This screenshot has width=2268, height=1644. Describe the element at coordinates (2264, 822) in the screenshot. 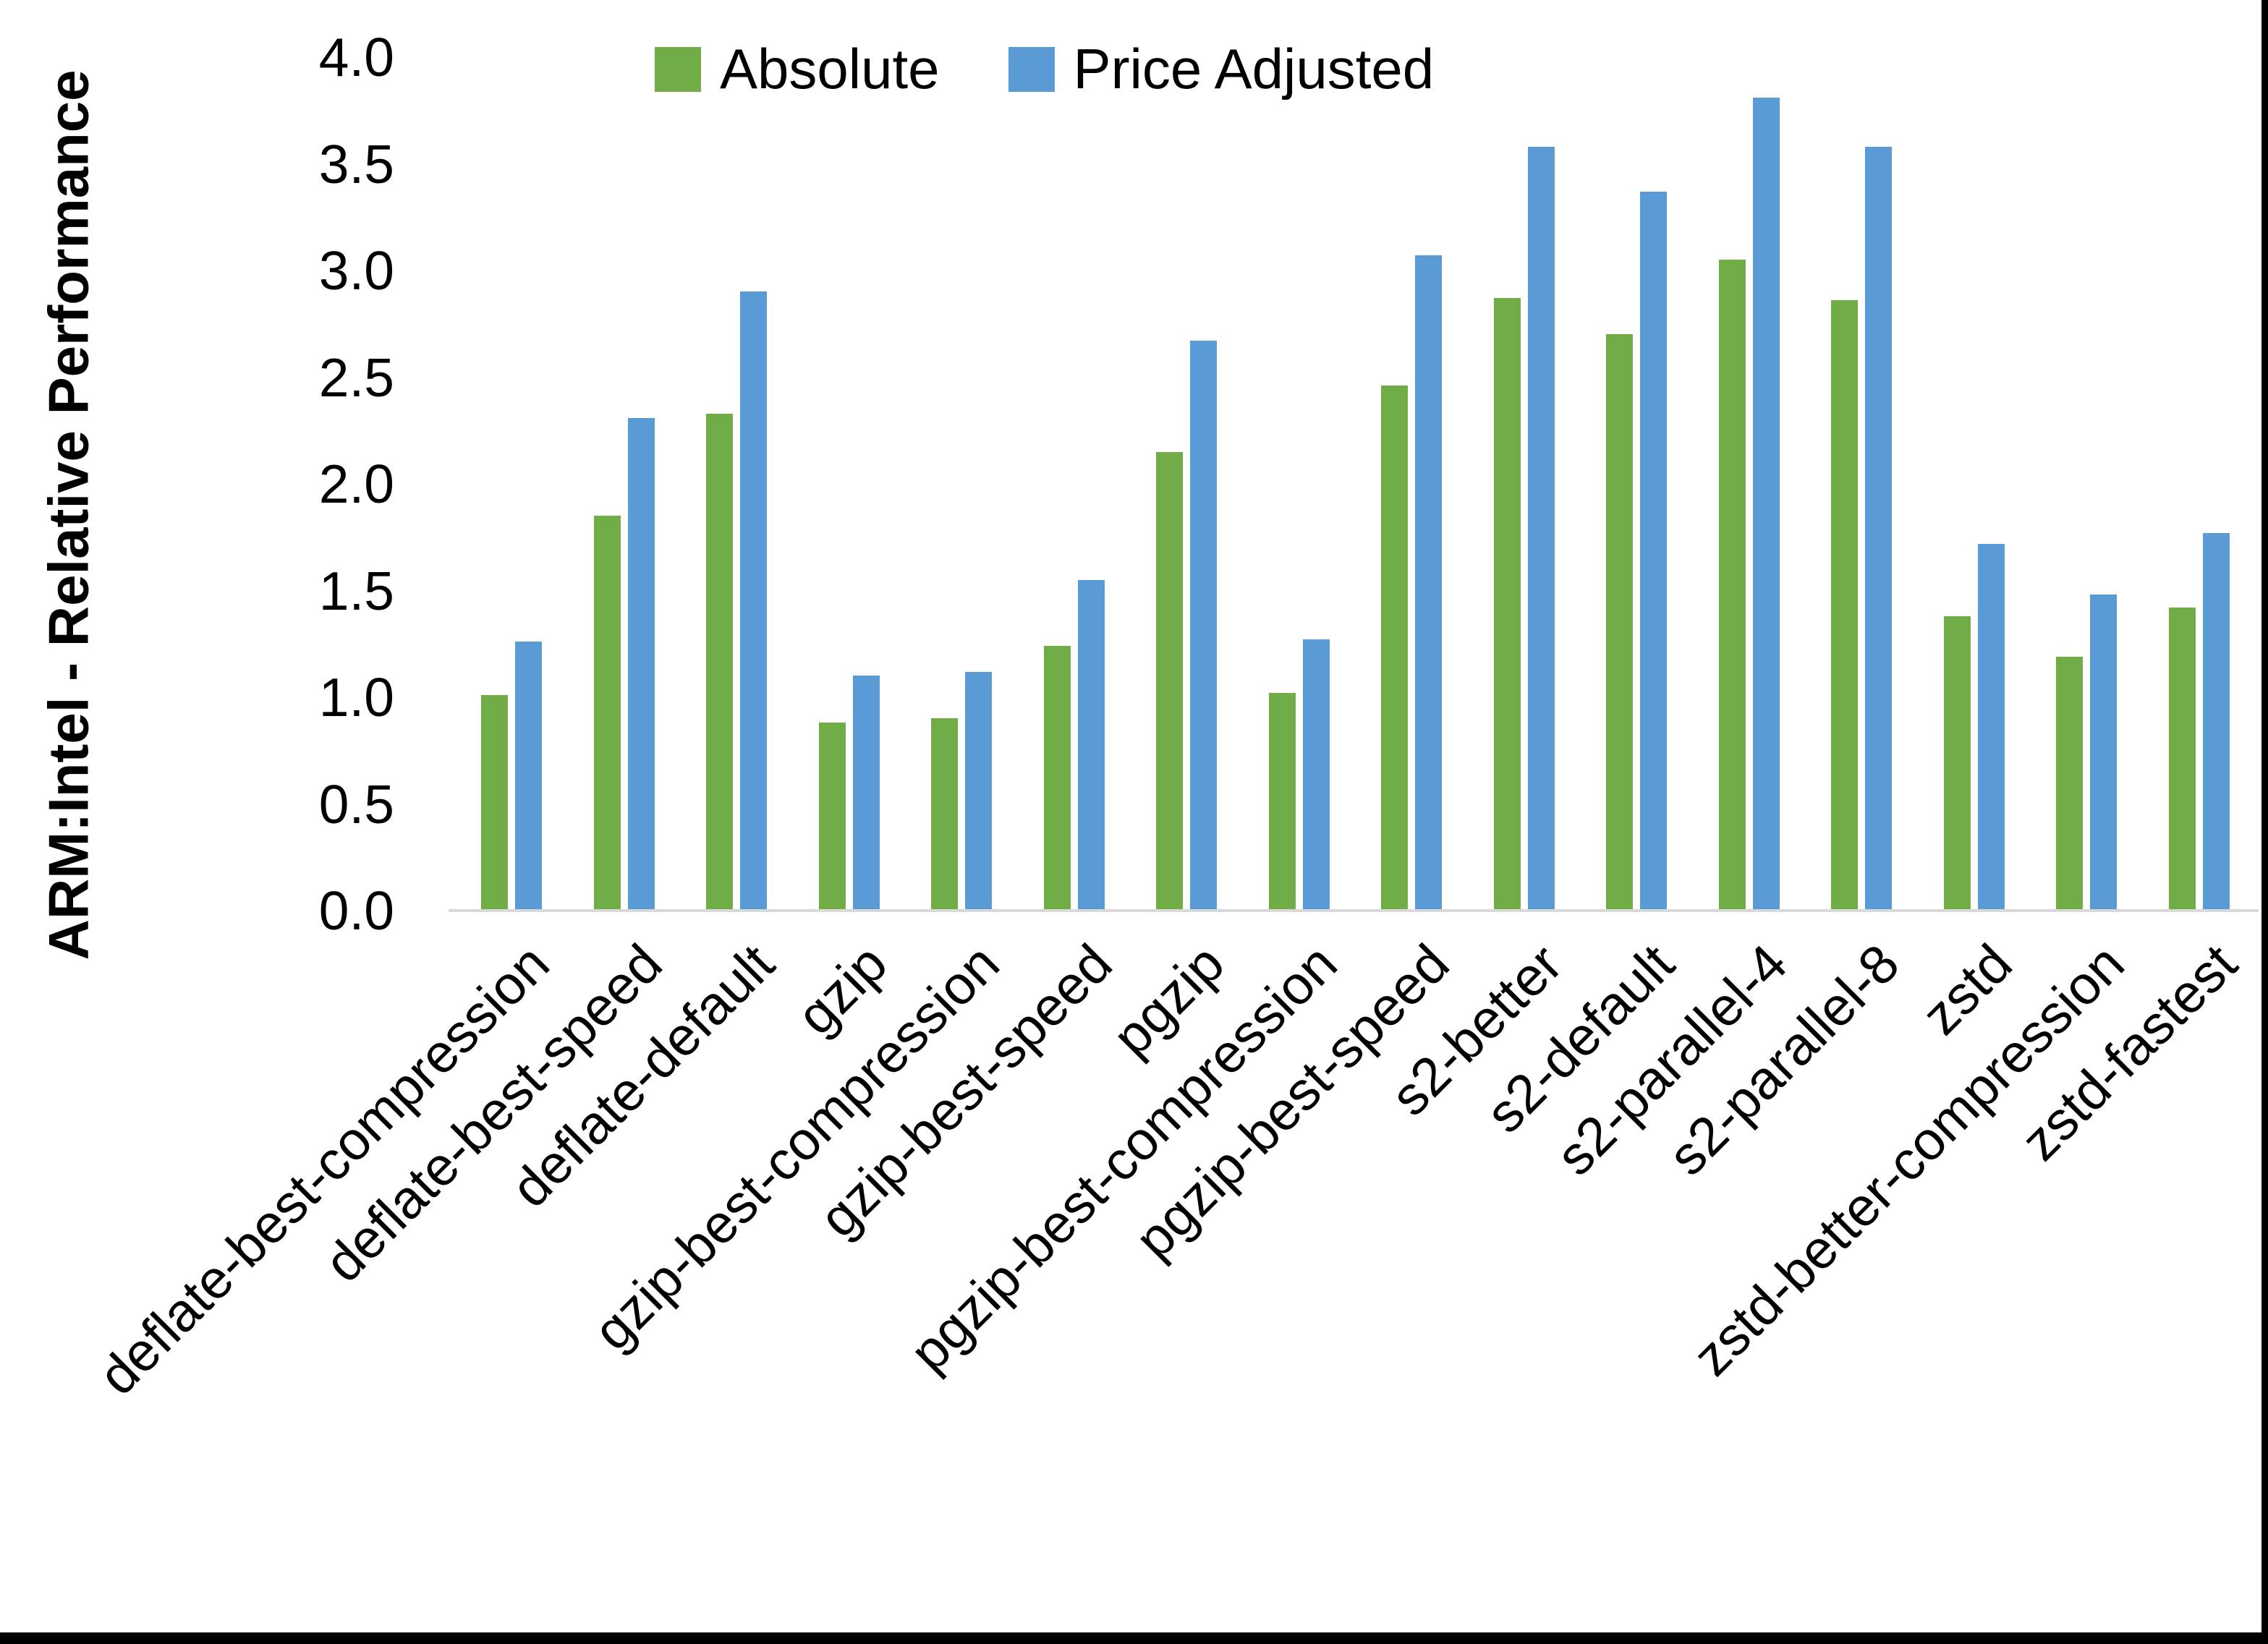

I see `window-right-border` at that location.